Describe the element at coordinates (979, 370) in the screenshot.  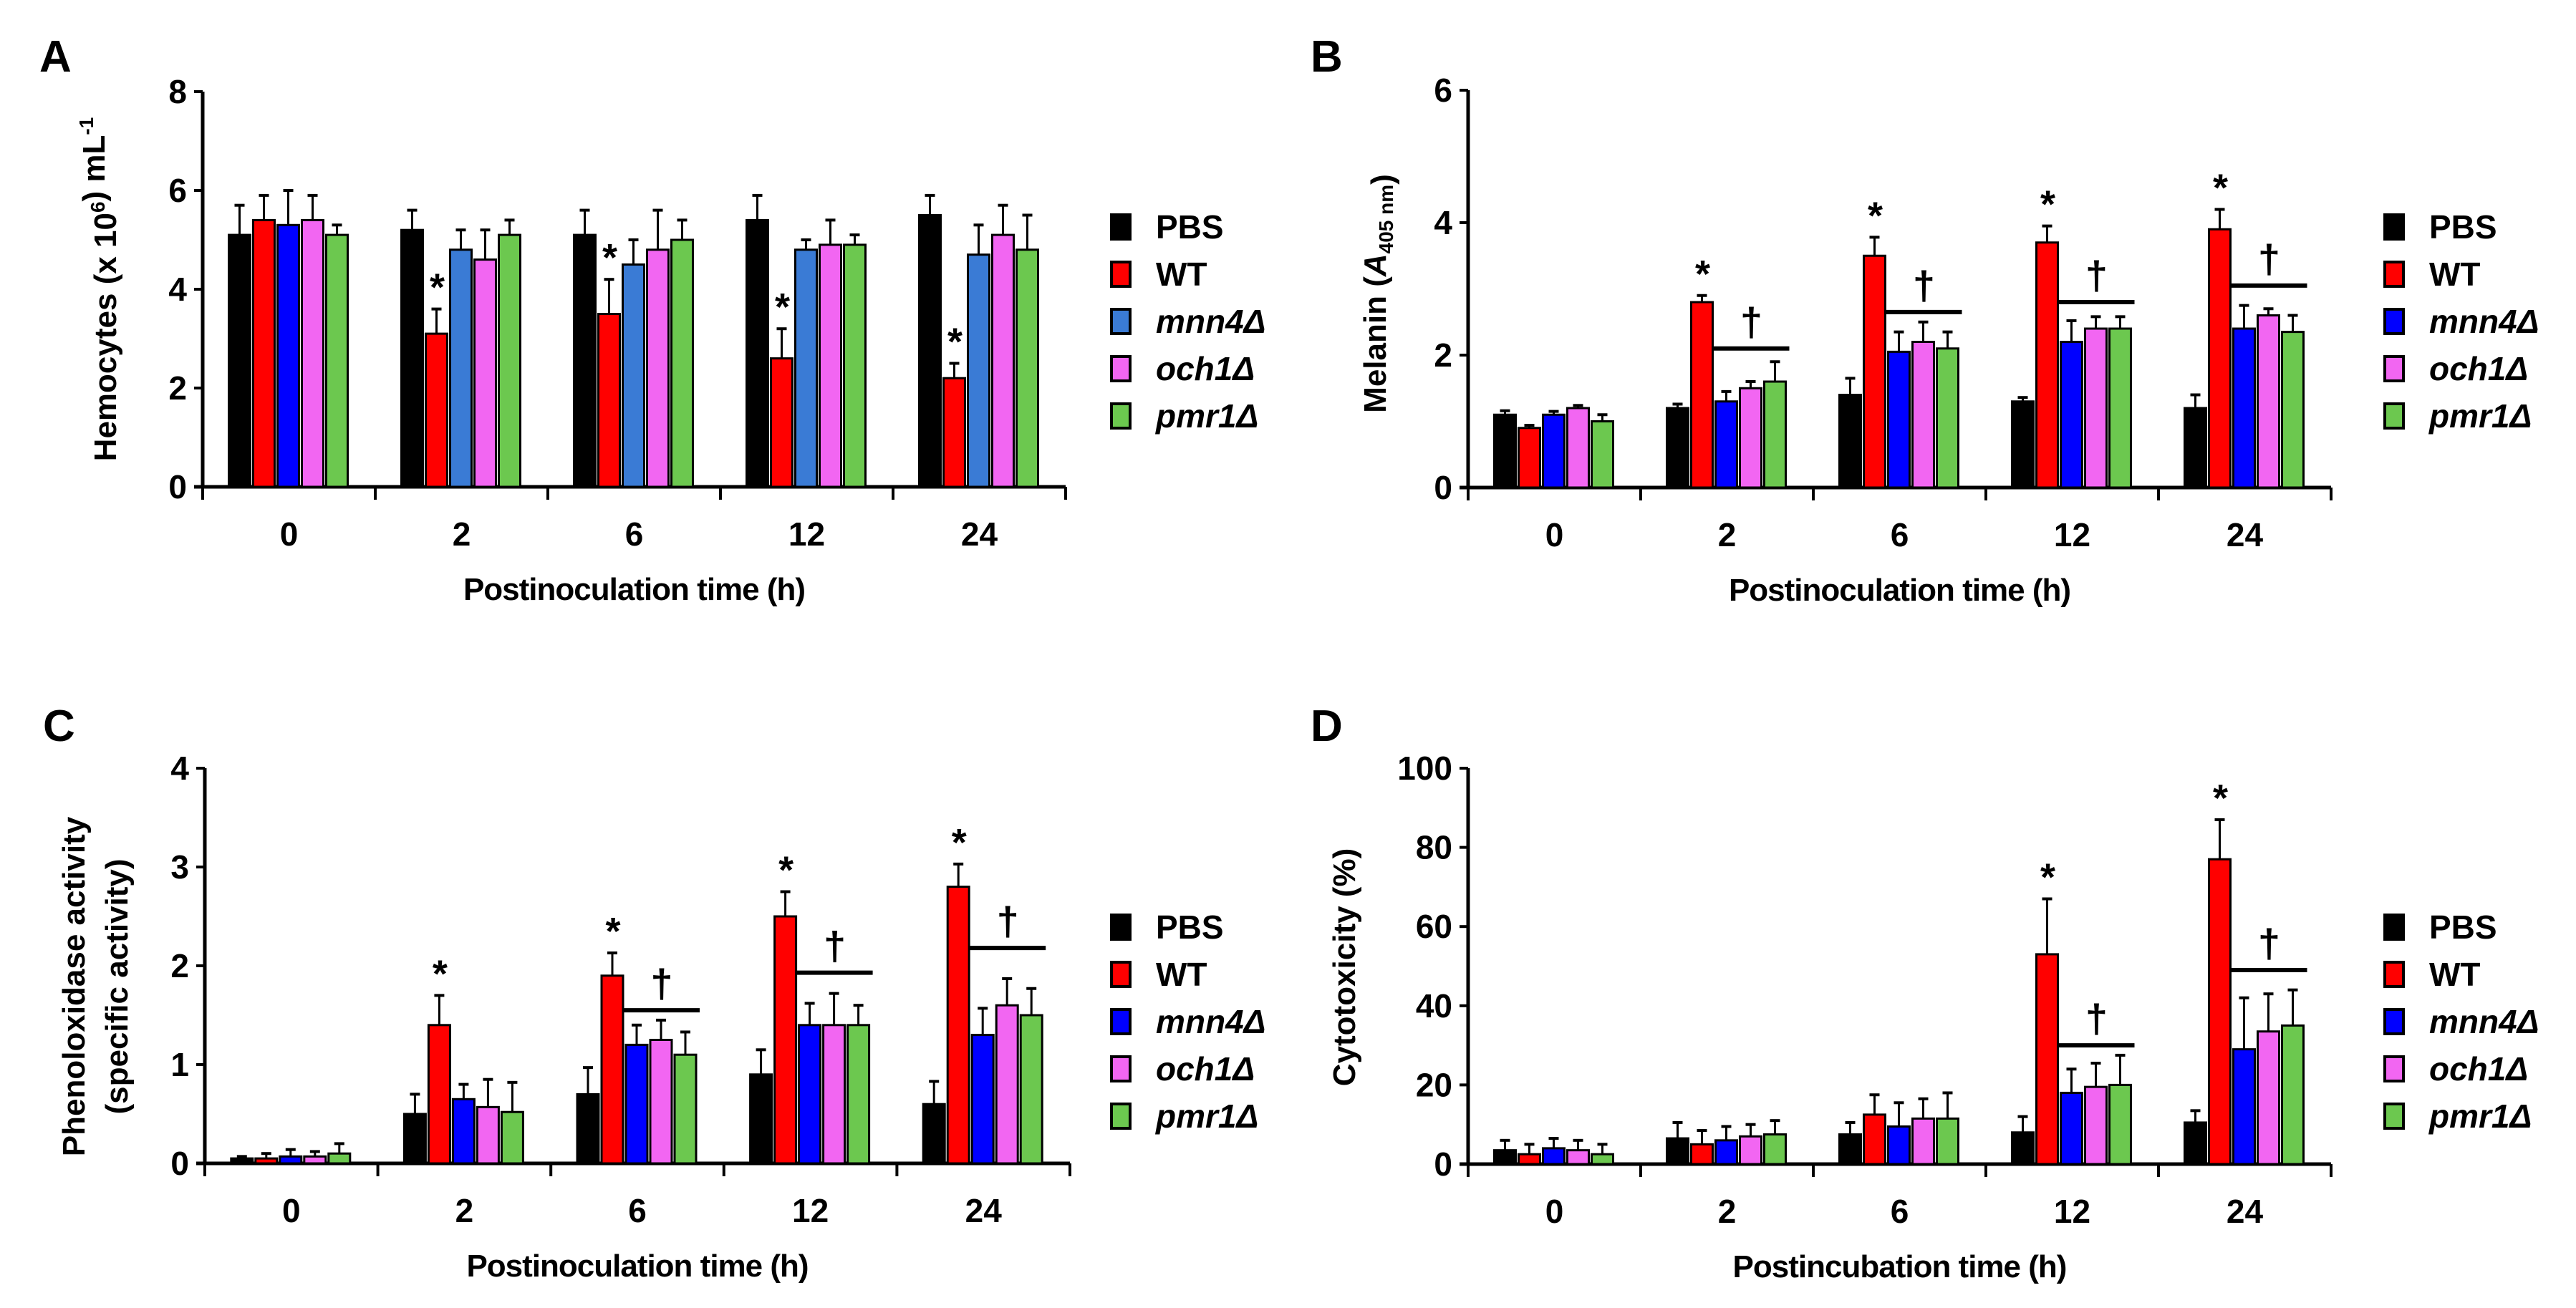
I see `bar-mnn4Δ-24` at that location.